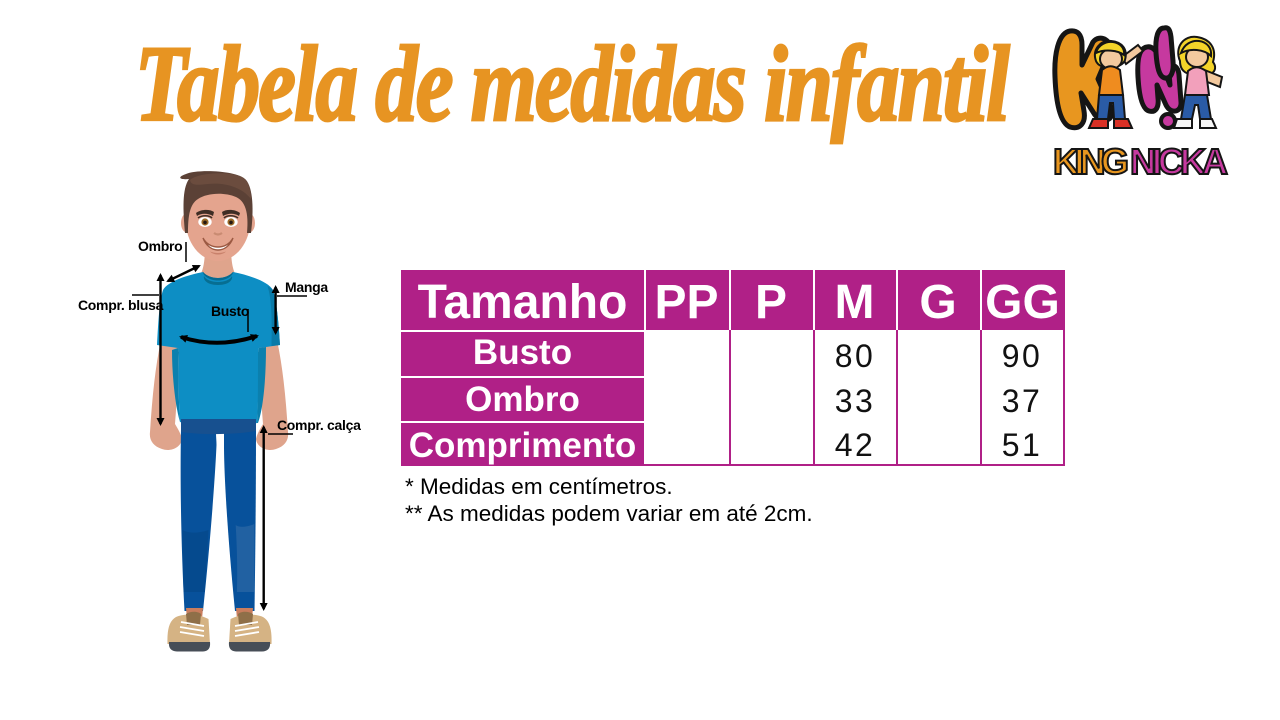 The width and height of the screenshot is (1280, 720). I want to click on svg-text: Compr. blusa, so click(121, 305).